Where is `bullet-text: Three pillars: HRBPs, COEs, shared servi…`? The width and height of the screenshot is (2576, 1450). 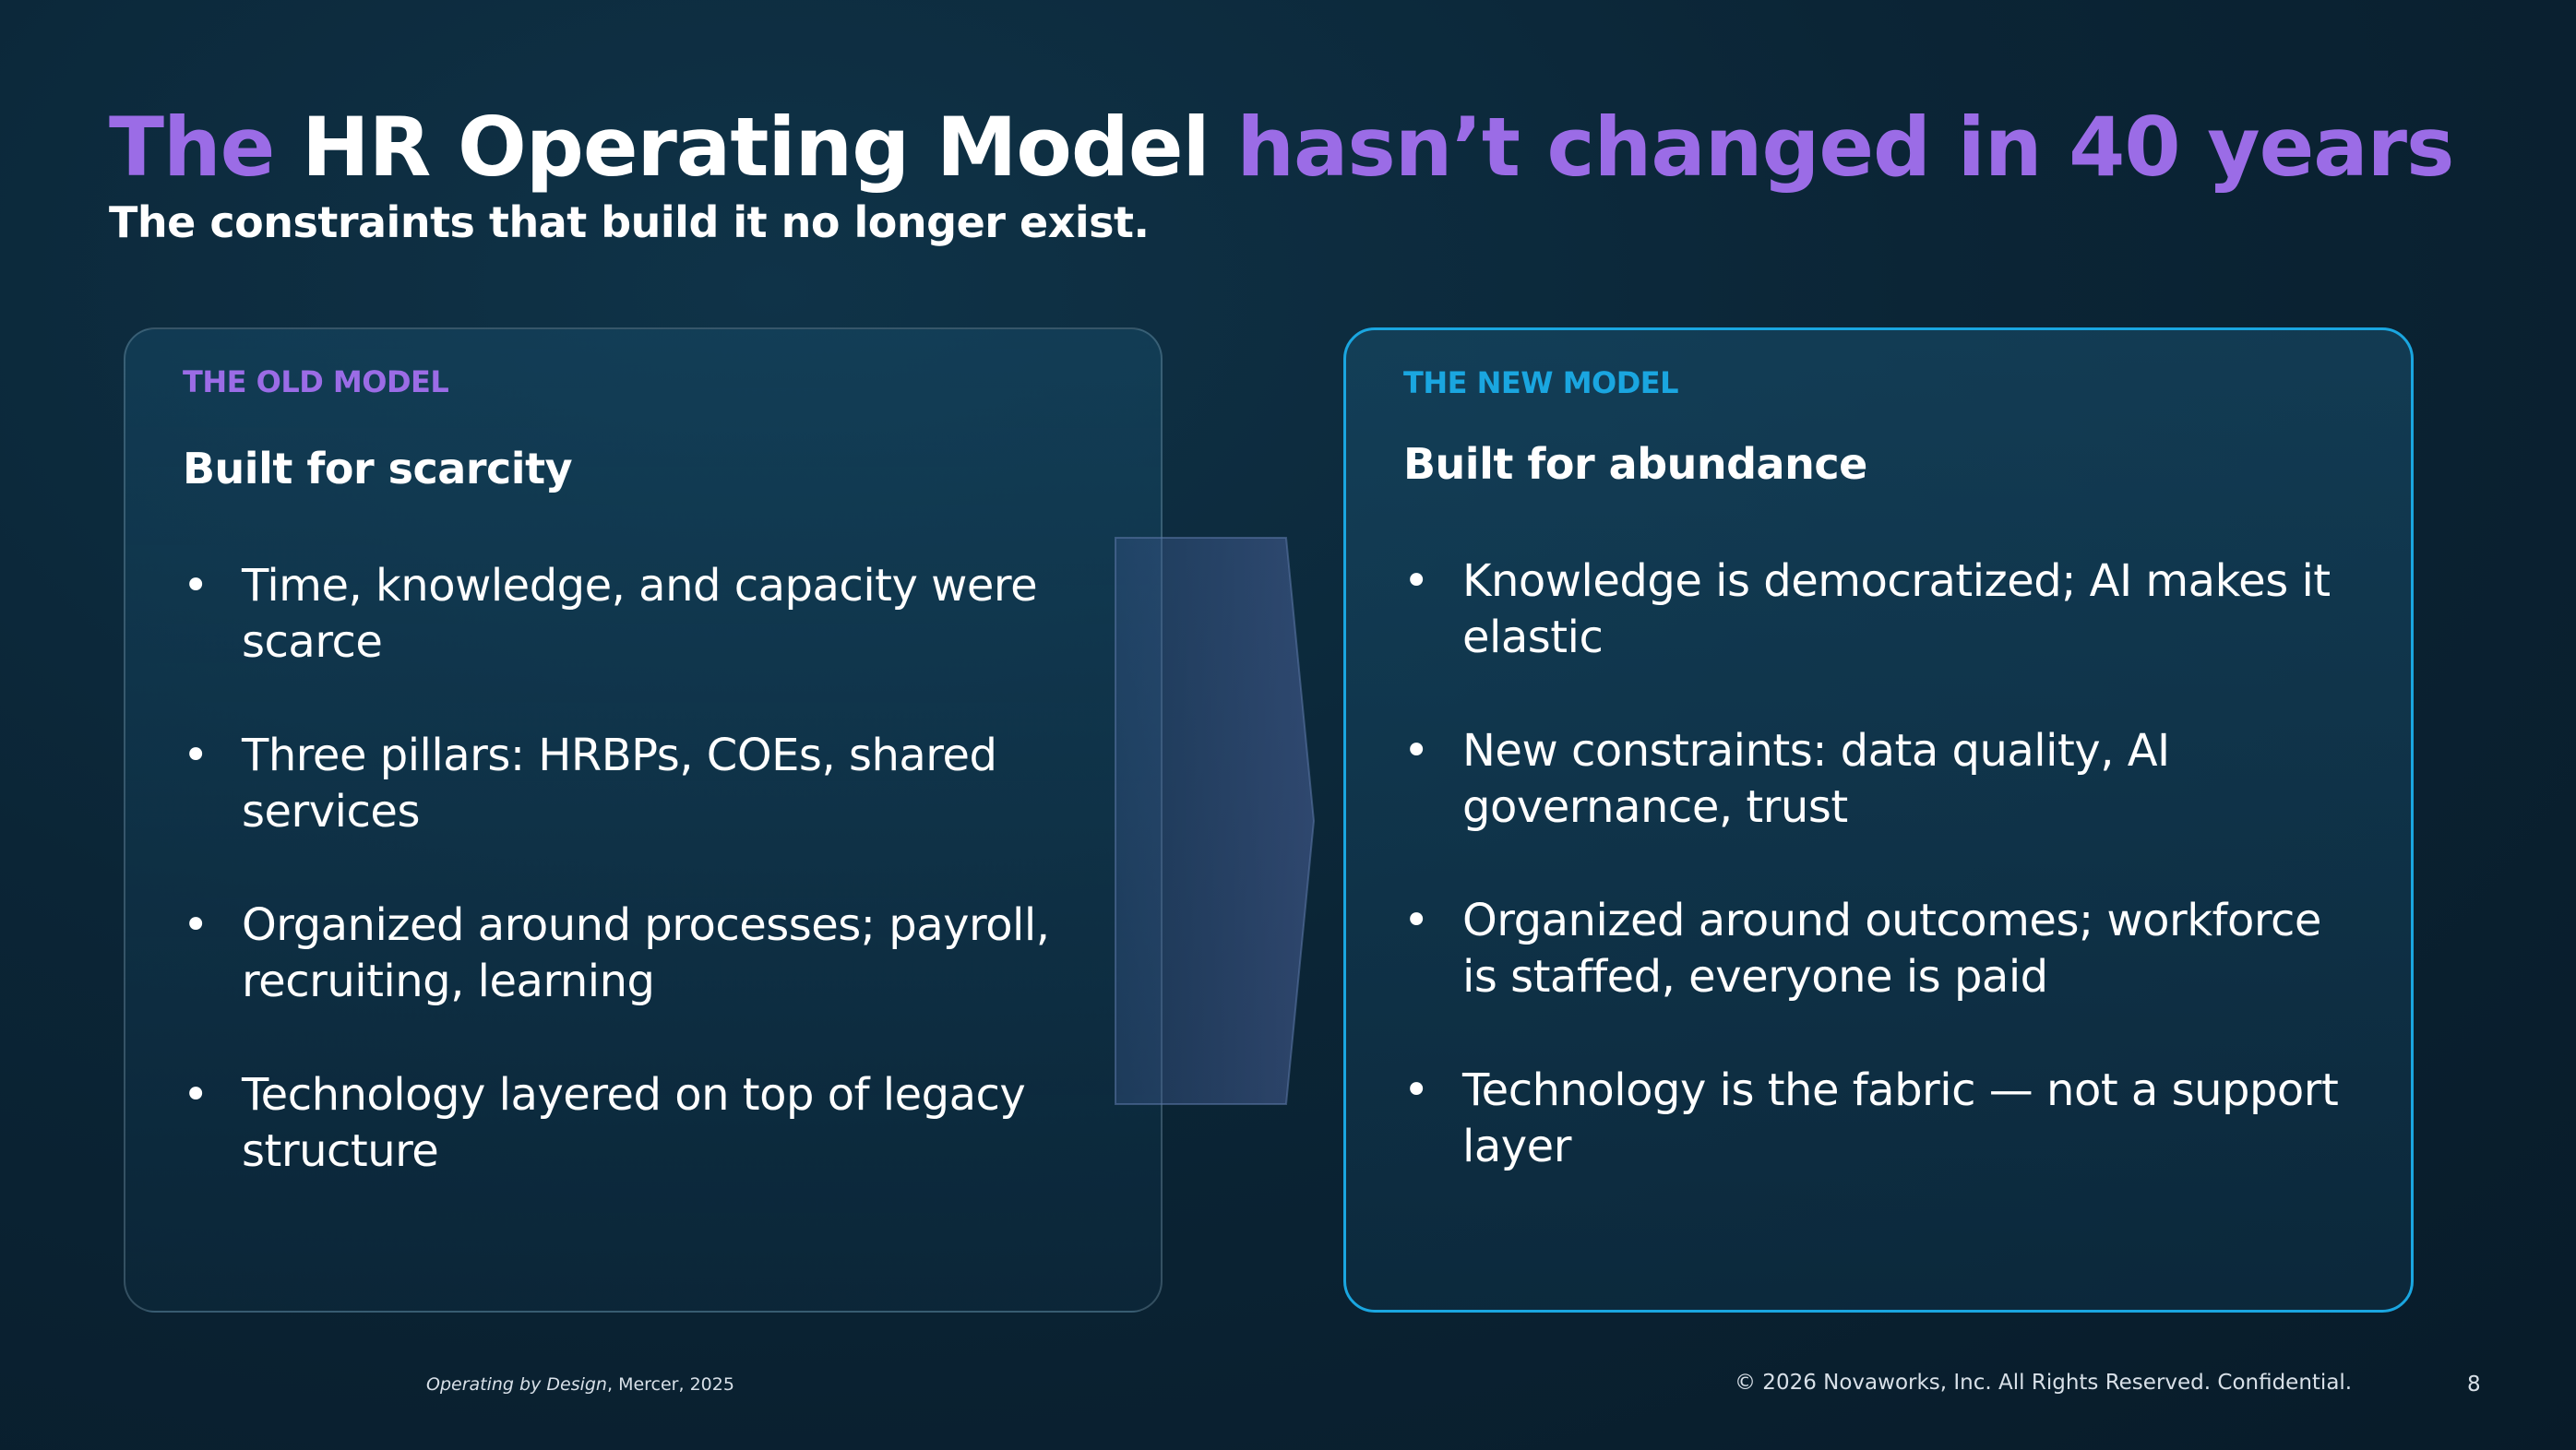
bullet-text: Three pillars: HRBPs, COEs, shared servi… is located at coordinates (619, 784).